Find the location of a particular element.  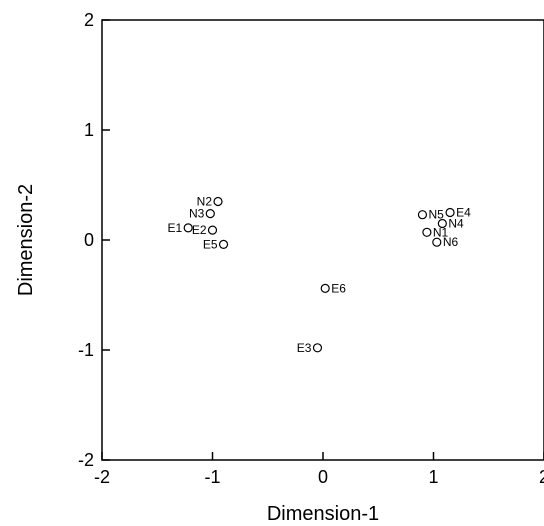

y-axis-ticks: -2 -1 0 1 2 is located at coordinates (94, 240).